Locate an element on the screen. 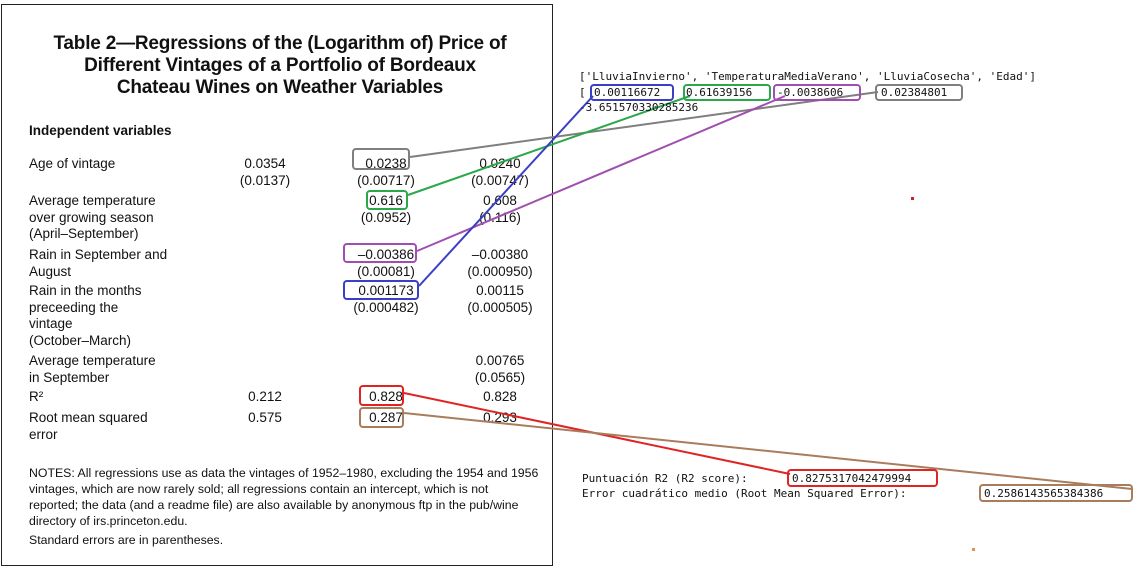 This screenshot has width=1145, height=573. highlight-rainsept-c2 is located at coordinates (380, 253).